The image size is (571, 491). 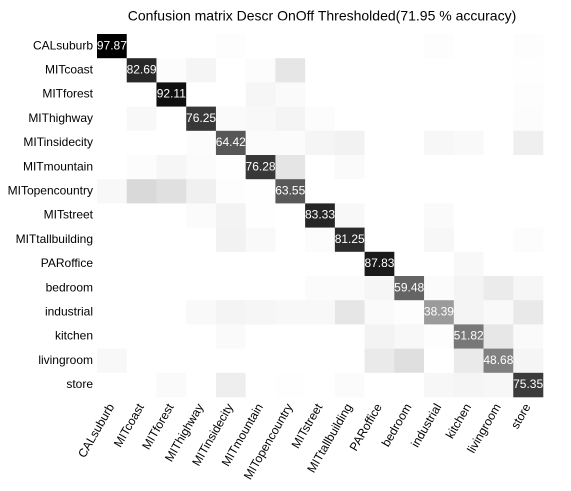 I want to click on cell-label: 92.11, so click(x=171, y=94).